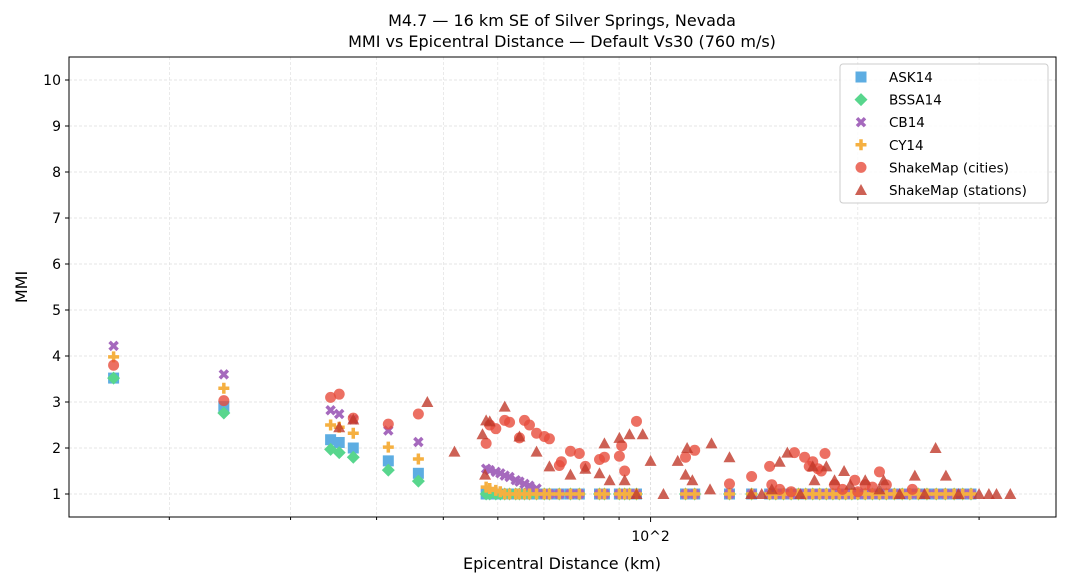  I want to click on y-tick-label: 7, so click(56, 219).